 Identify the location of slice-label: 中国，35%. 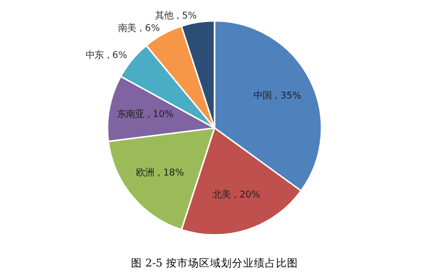
(278, 96).